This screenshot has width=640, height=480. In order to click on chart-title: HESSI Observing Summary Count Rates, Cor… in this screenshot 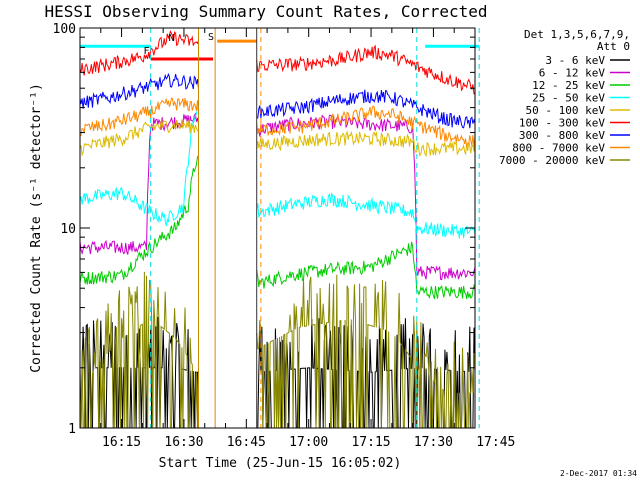, I will do `click(265, 11)`.